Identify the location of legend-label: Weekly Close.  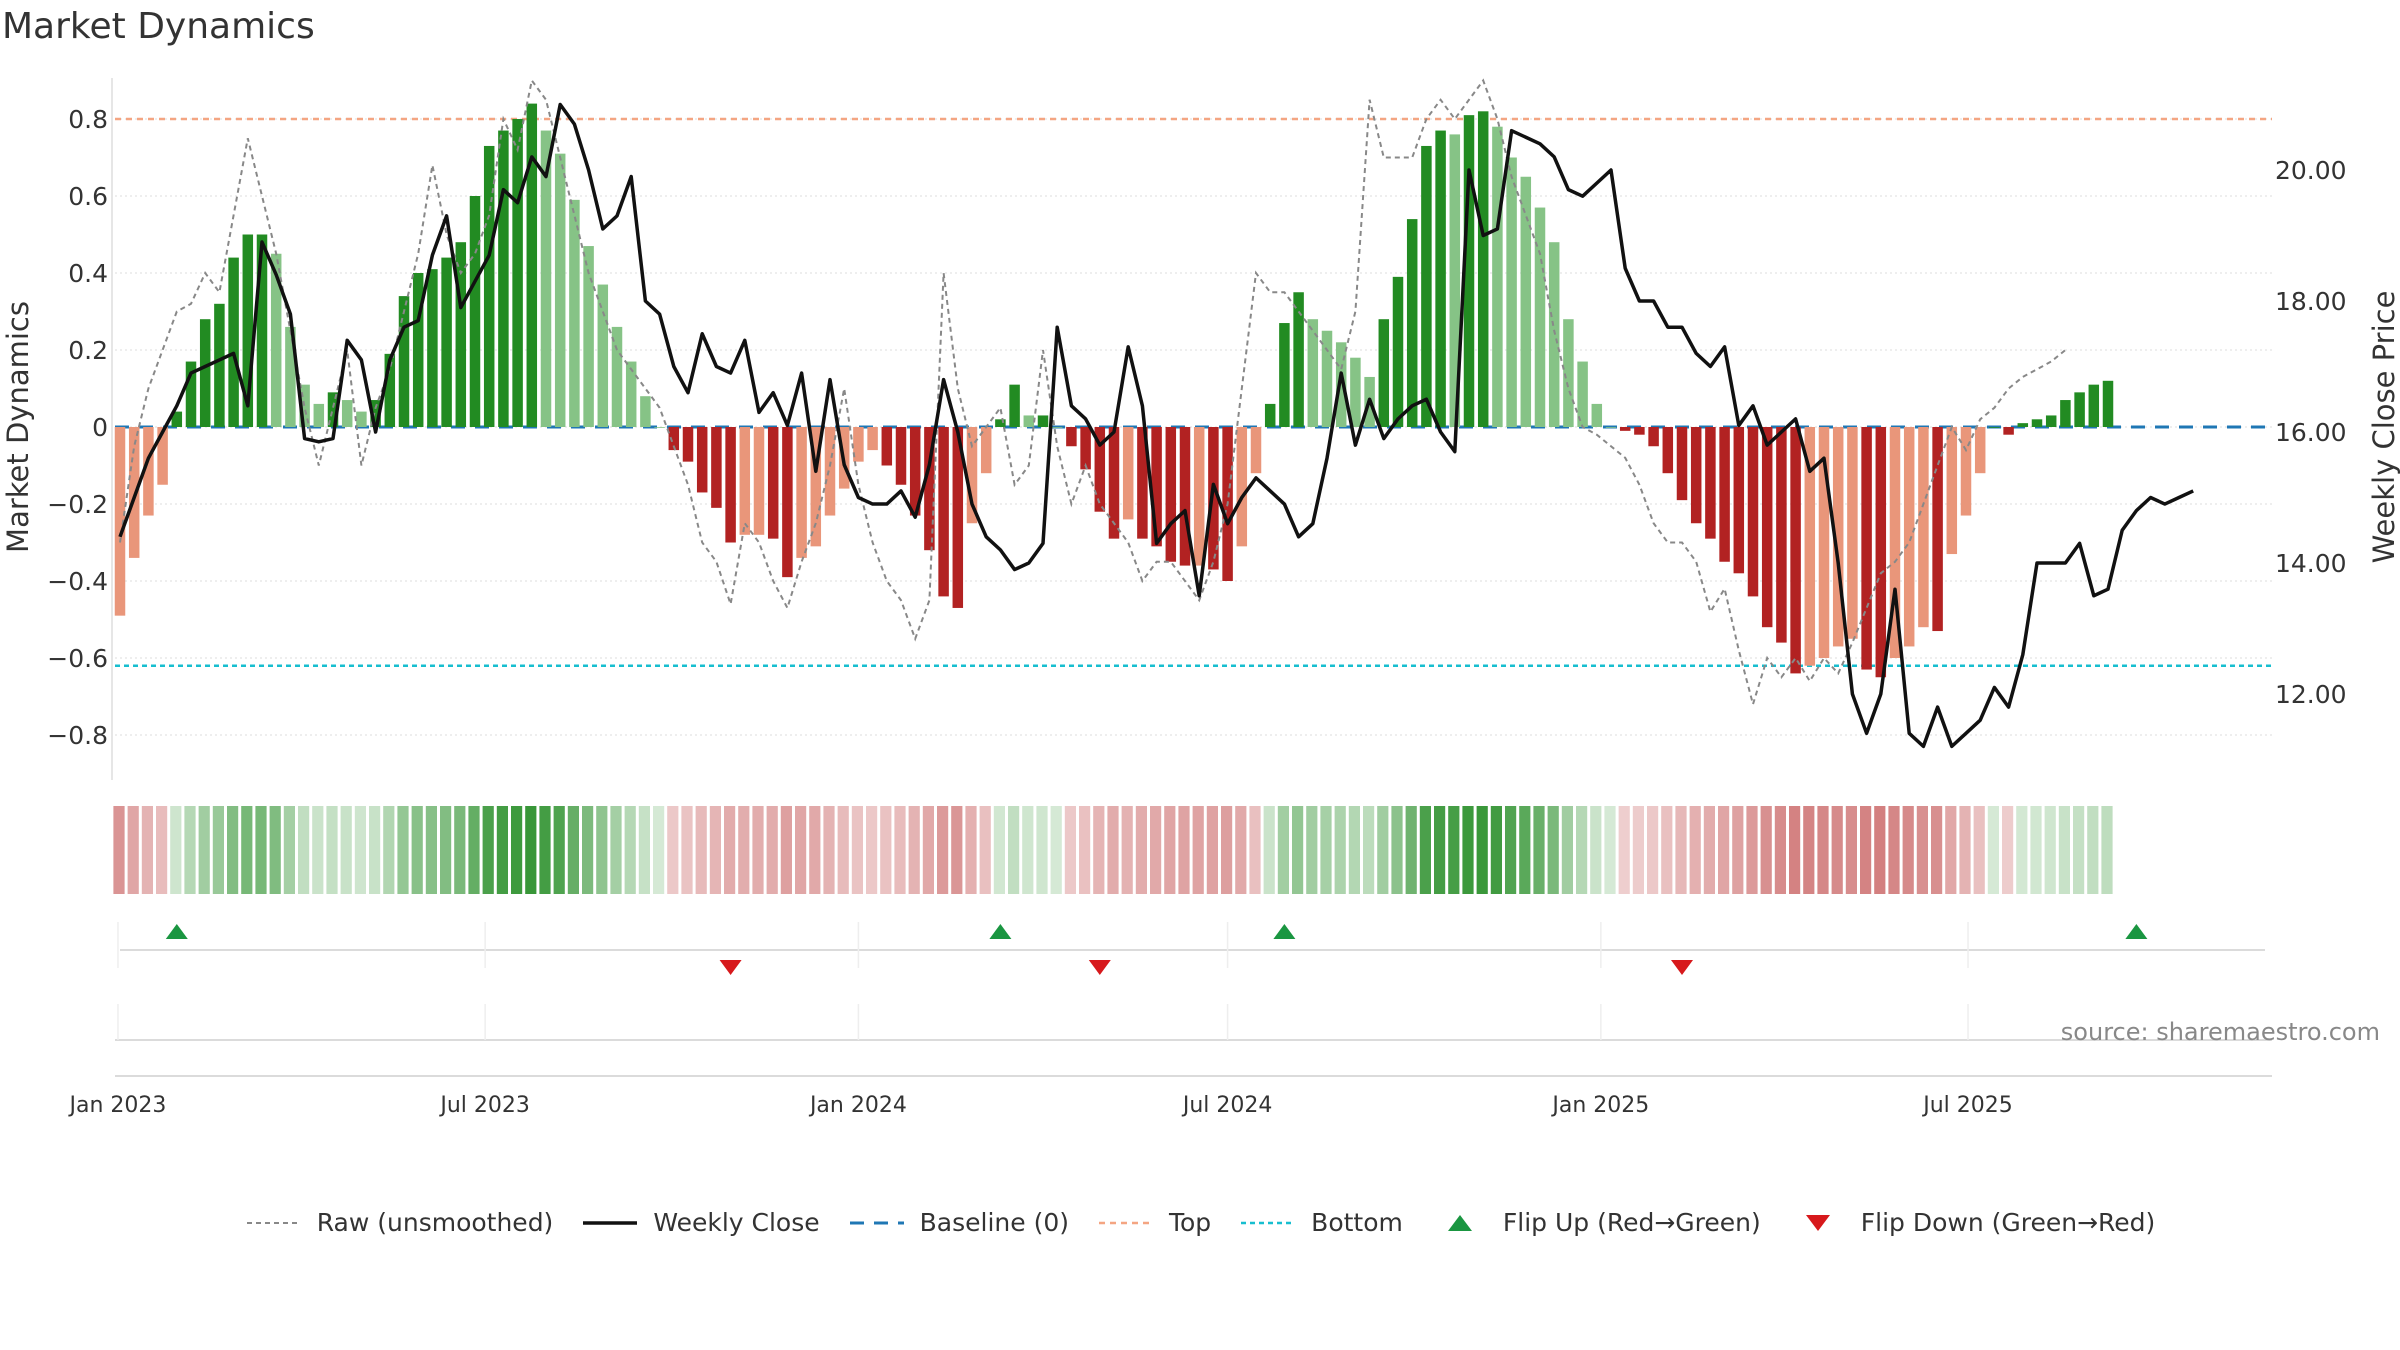
(736, 1222).